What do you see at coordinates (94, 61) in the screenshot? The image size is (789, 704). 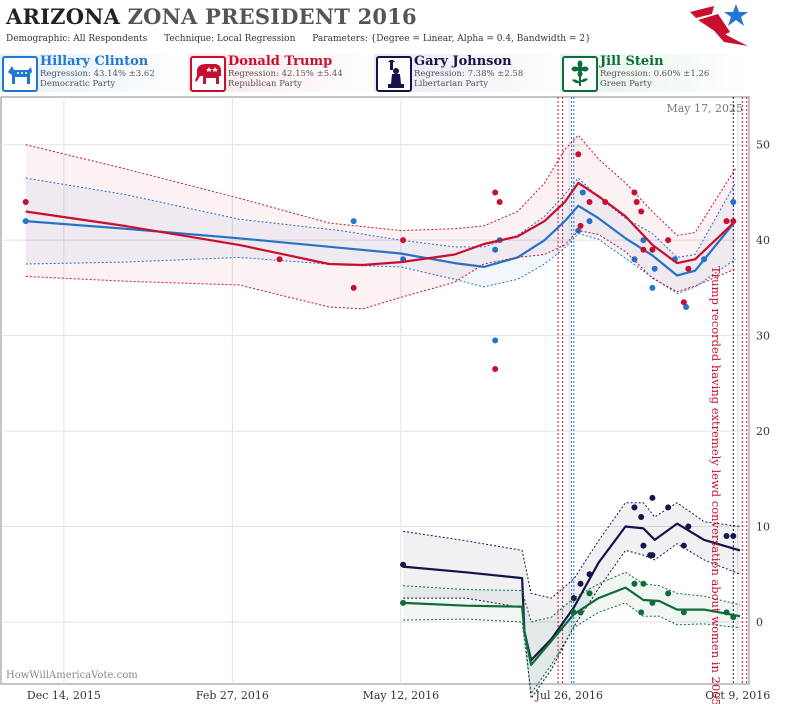 I see `candidate-name: Hillary Clinton` at bounding box center [94, 61].